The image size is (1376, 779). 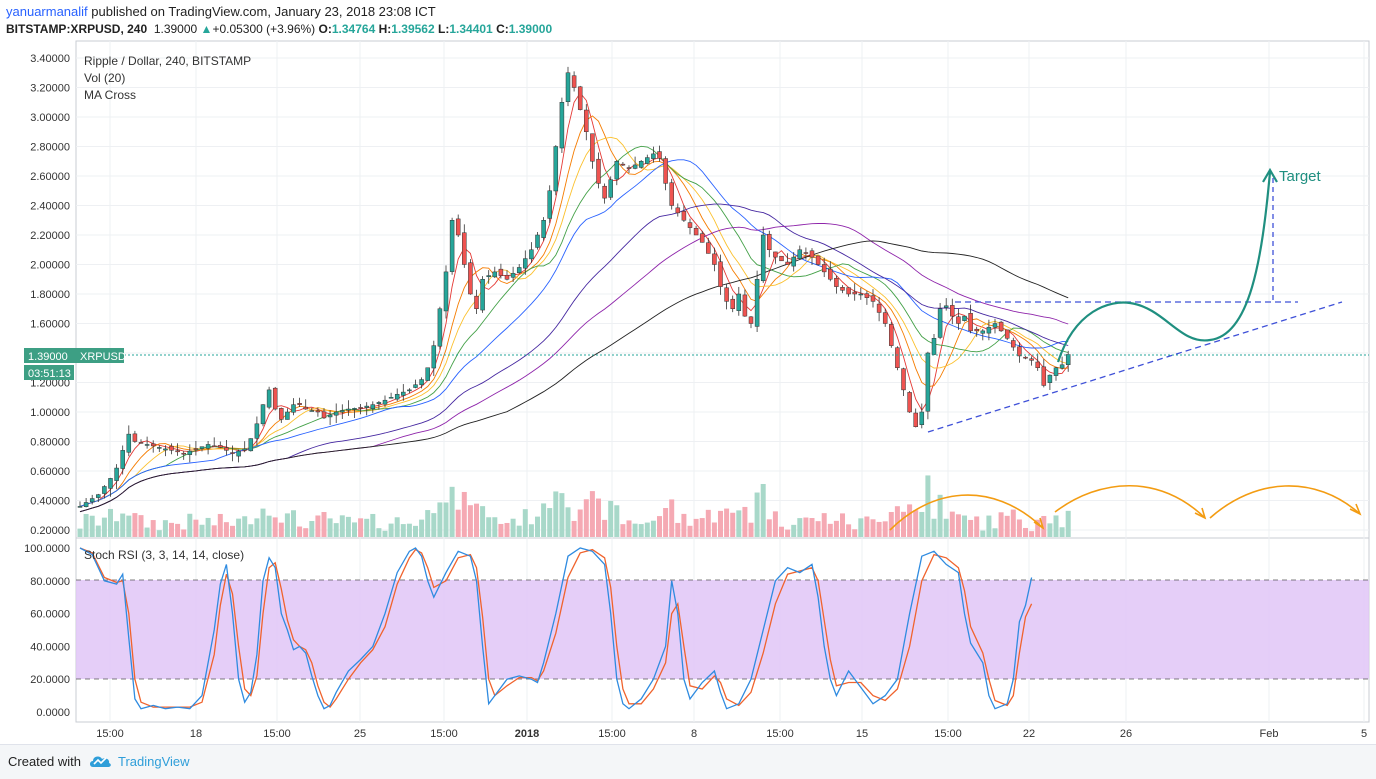 I want to click on projection-wave-path, so click(x=1164, y=267).